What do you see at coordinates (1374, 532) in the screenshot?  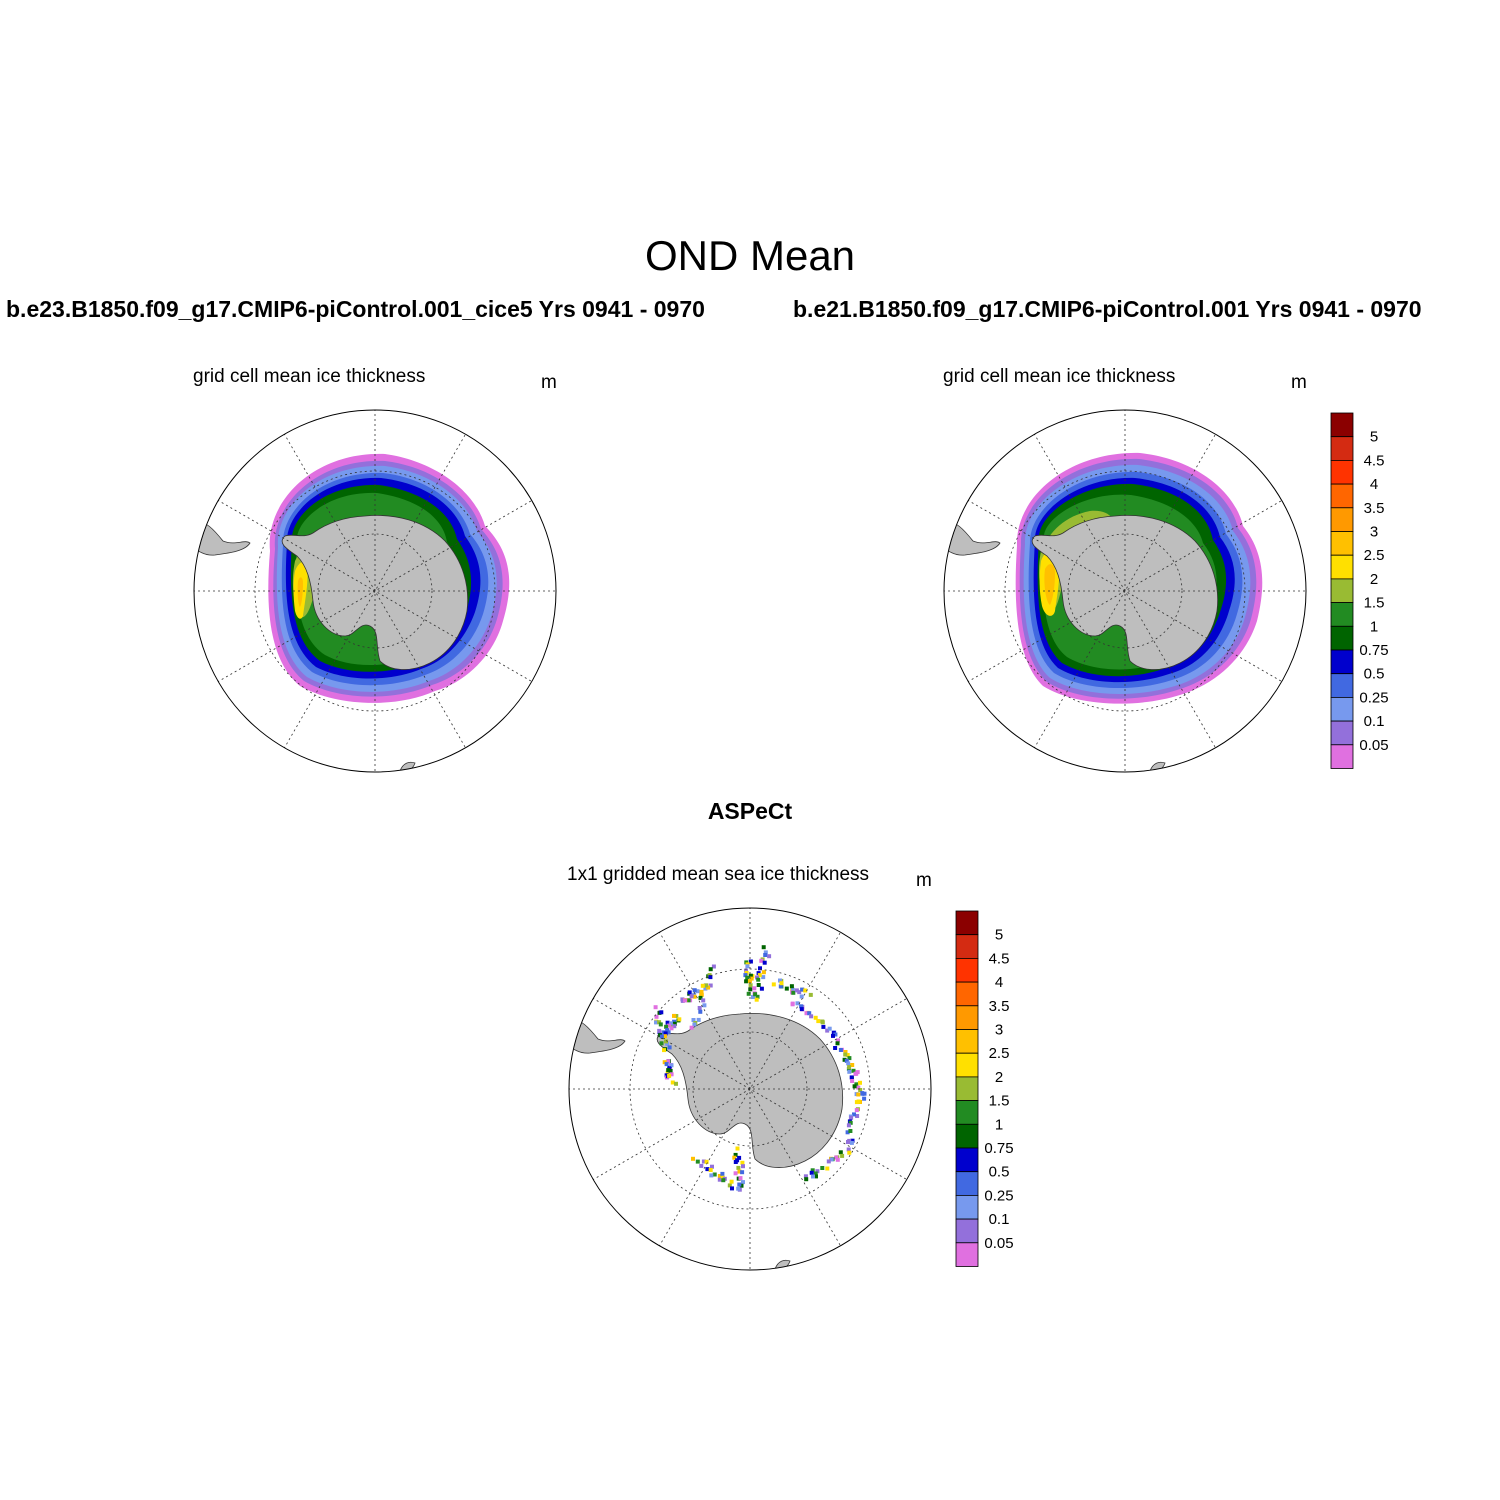 I see `colorbar-label: 3` at bounding box center [1374, 532].